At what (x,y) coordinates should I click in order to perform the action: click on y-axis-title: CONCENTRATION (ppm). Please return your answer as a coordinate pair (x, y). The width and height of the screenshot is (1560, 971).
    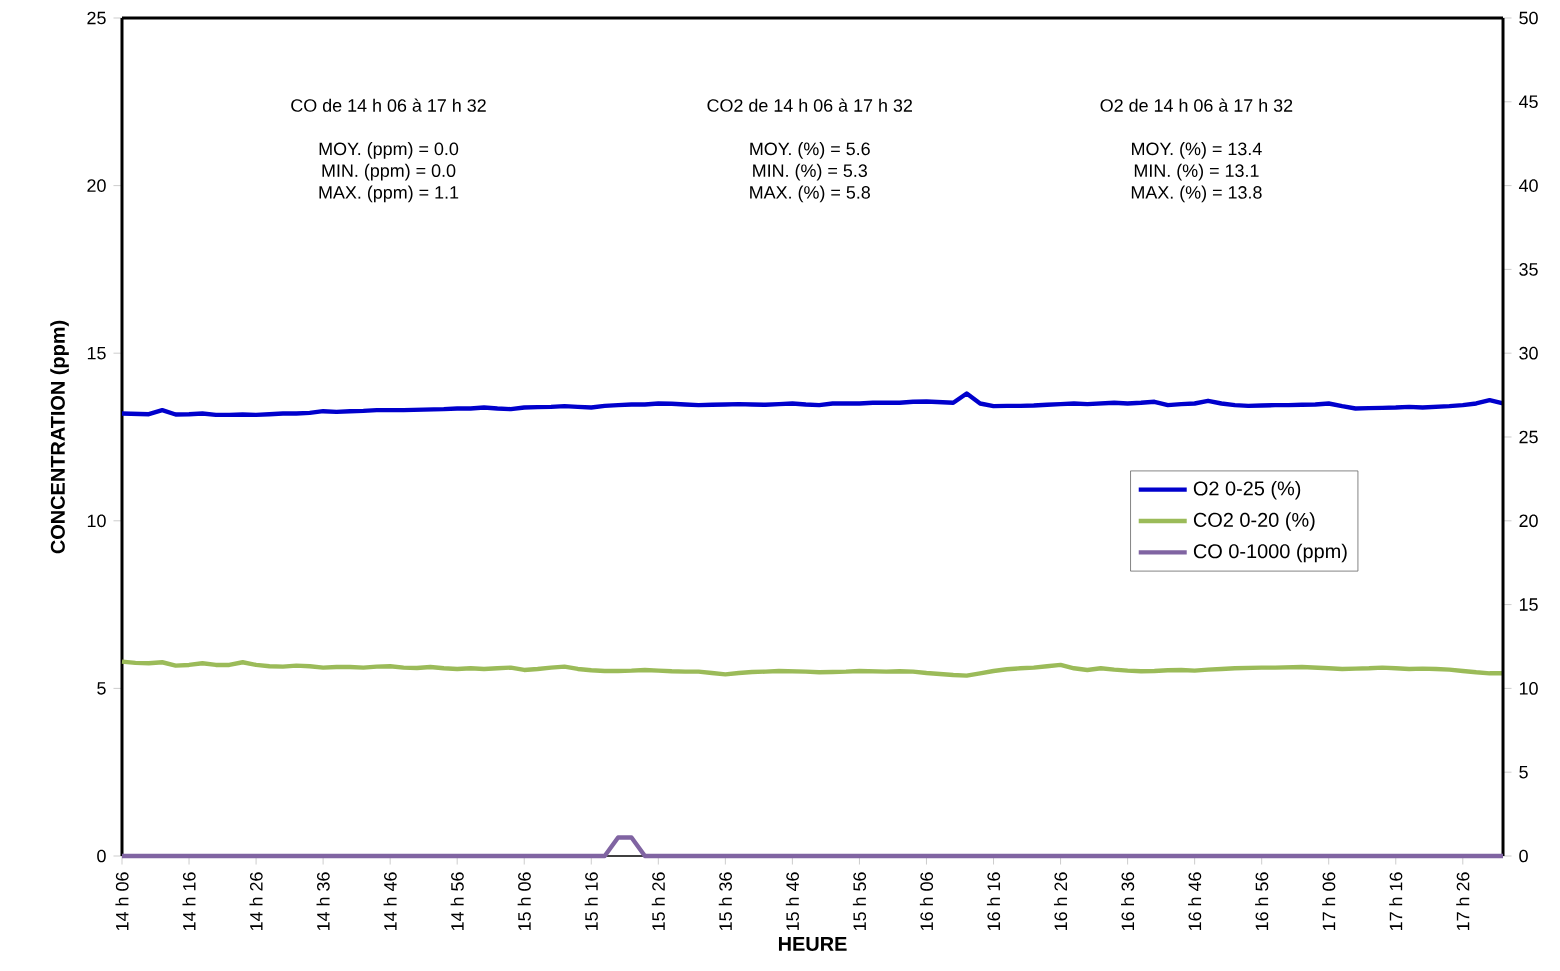
    Looking at the image, I should click on (59, 437).